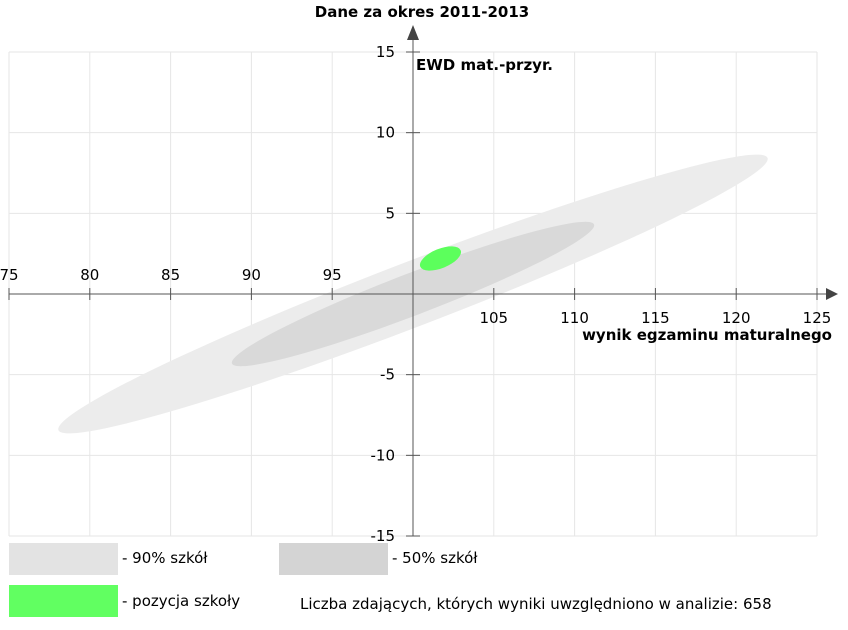  What do you see at coordinates (817, 318) in the screenshot?
I see `x-tick-label-125: 125` at bounding box center [817, 318].